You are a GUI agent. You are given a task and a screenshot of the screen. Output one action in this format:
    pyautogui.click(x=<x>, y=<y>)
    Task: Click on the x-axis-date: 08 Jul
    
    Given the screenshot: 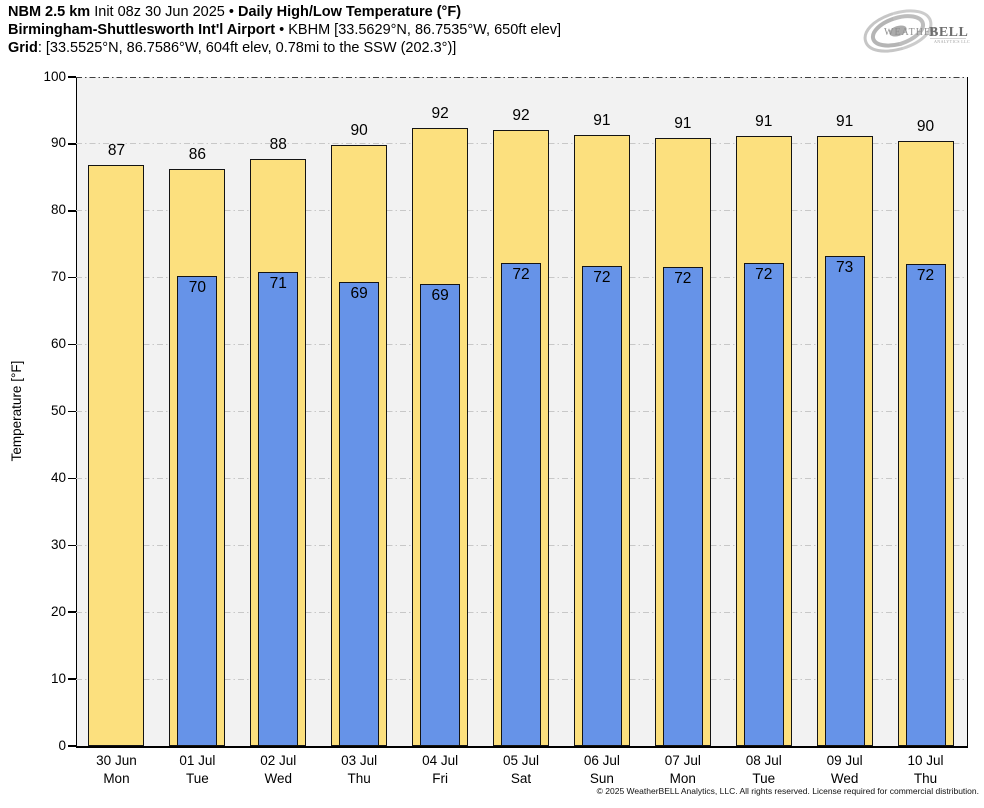 What is the action you would take?
    pyautogui.click(x=763, y=760)
    